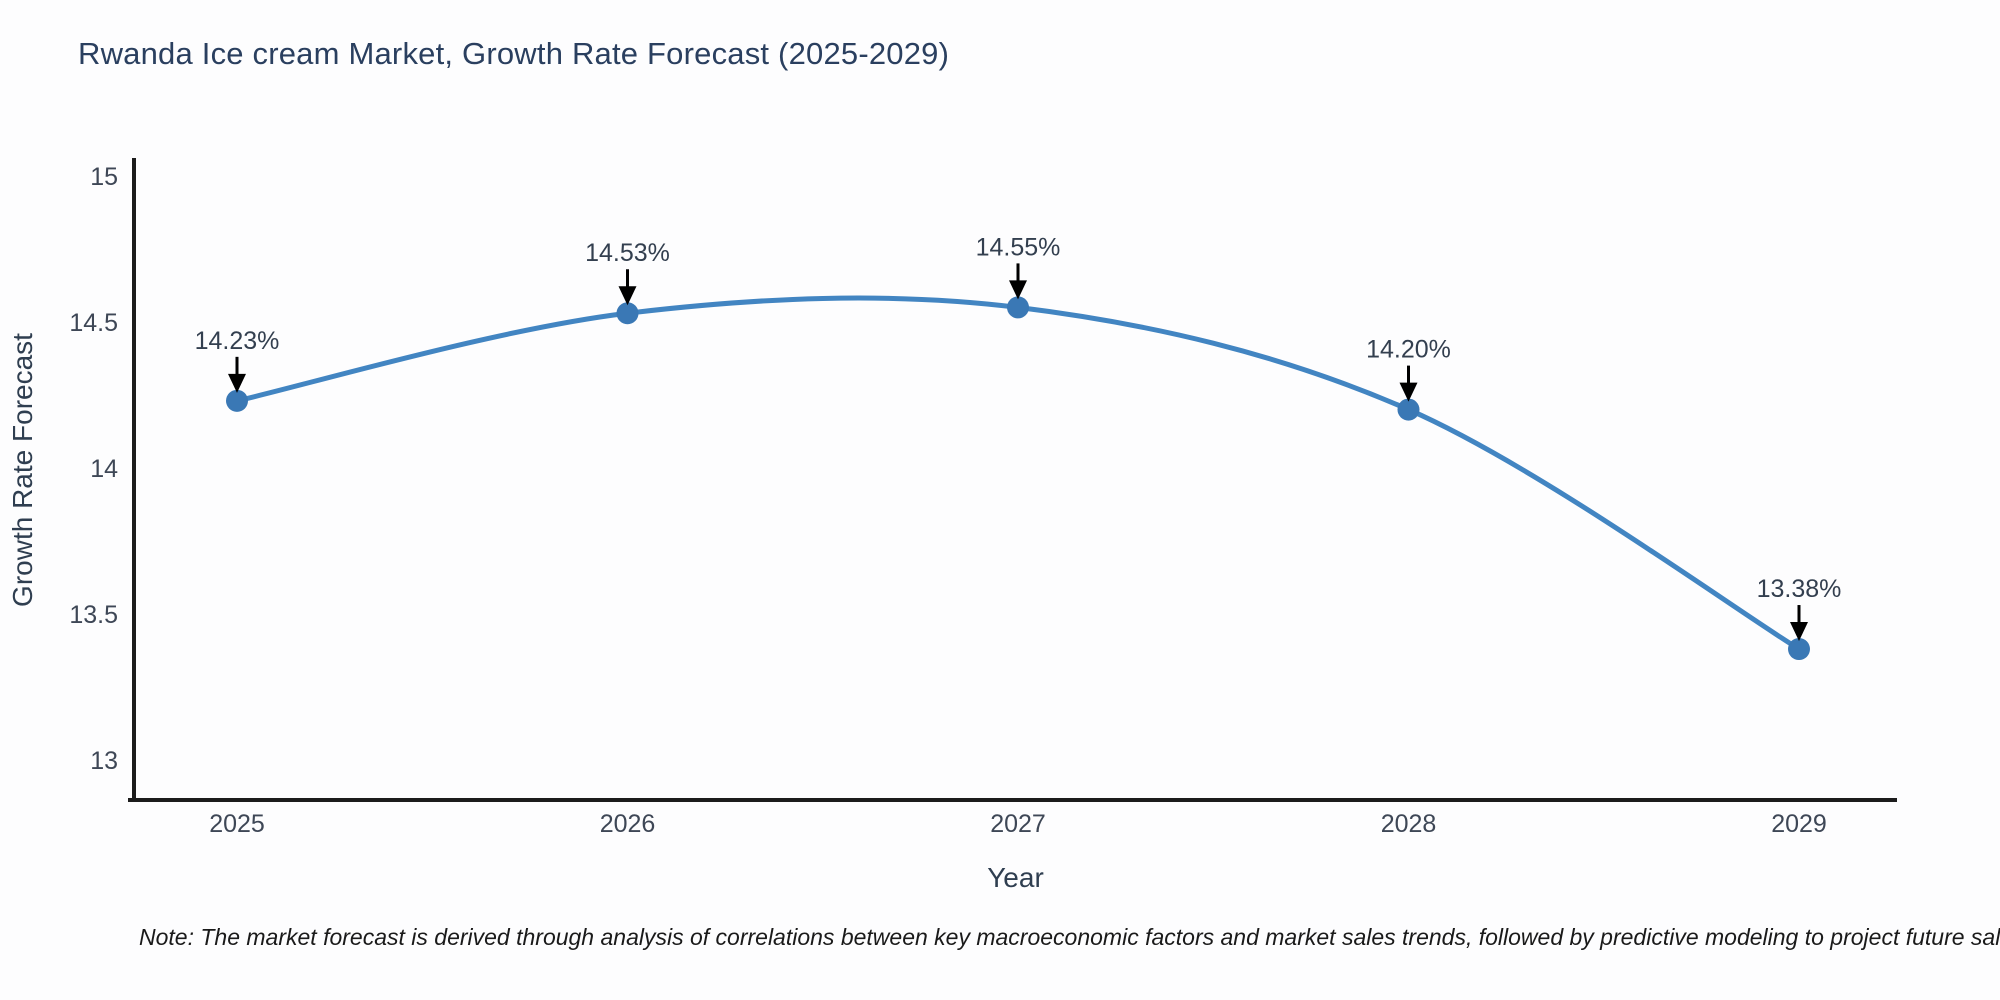 The height and width of the screenshot is (1000, 2000). I want to click on y-tick-label: 14, so click(104, 469).